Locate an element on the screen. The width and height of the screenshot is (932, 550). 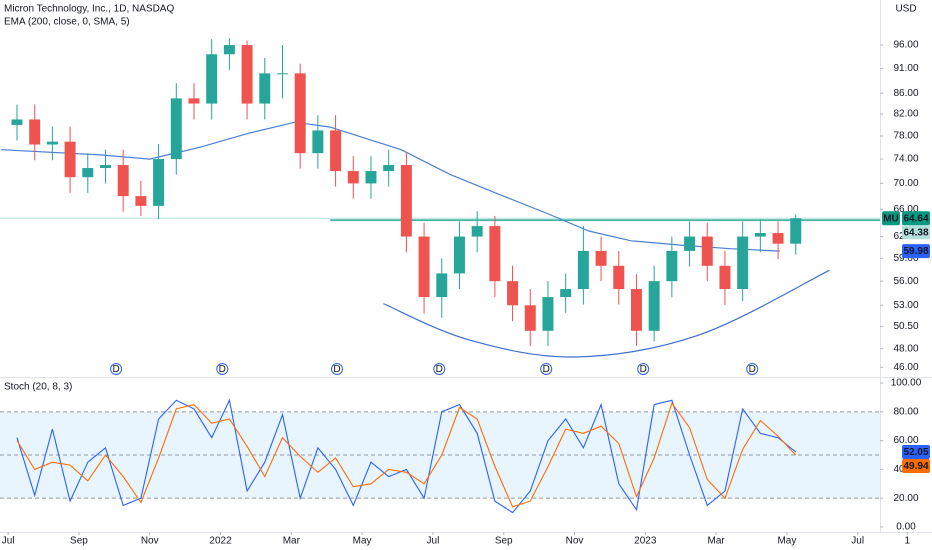
y-tick-label: 86.00 is located at coordinates (905, 93).